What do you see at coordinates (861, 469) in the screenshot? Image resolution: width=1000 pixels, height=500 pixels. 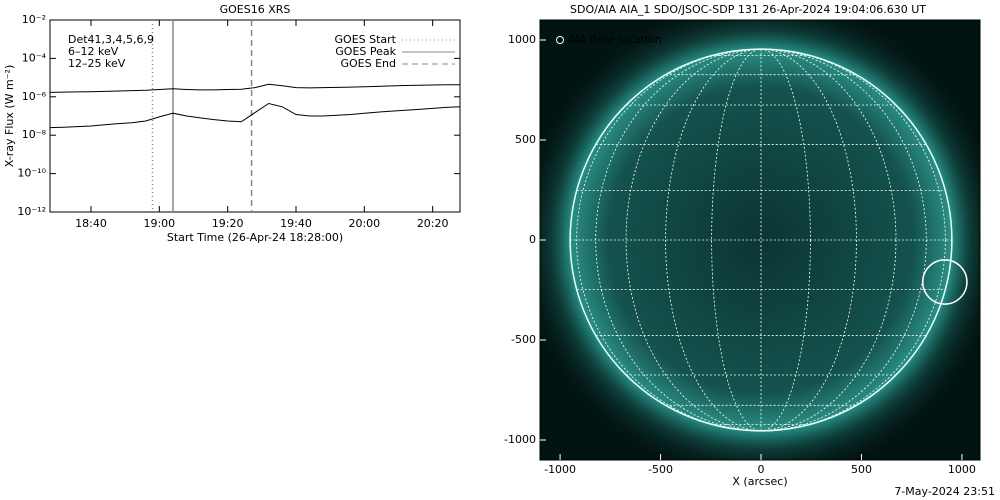 I see `x-tick-label: 500` at bounding box center [861, 469].